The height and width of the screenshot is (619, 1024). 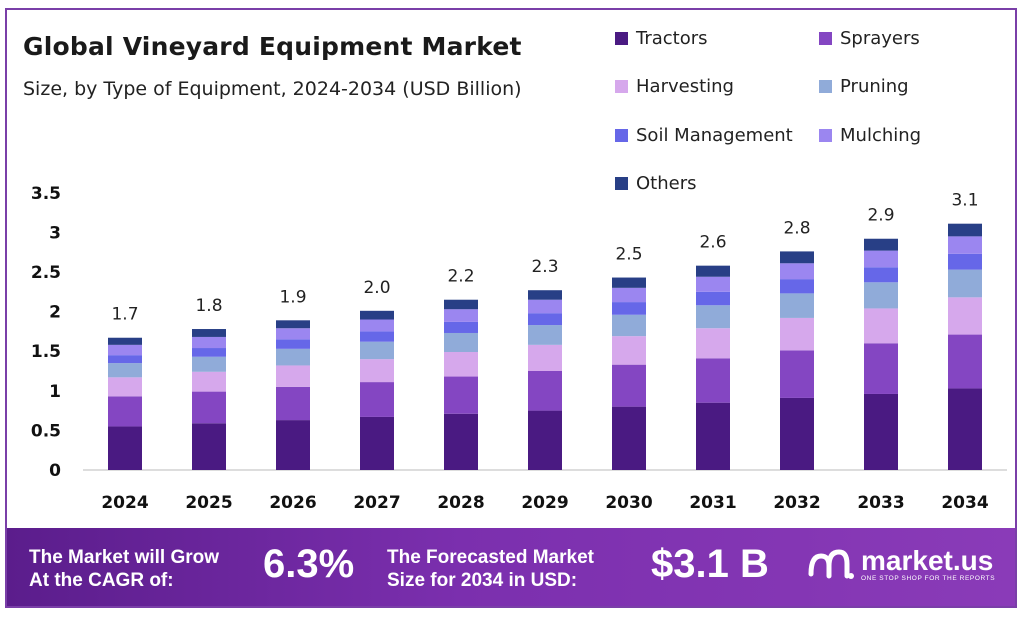 I want to click on legend-label: Mulching, so click(x=881, y=135).